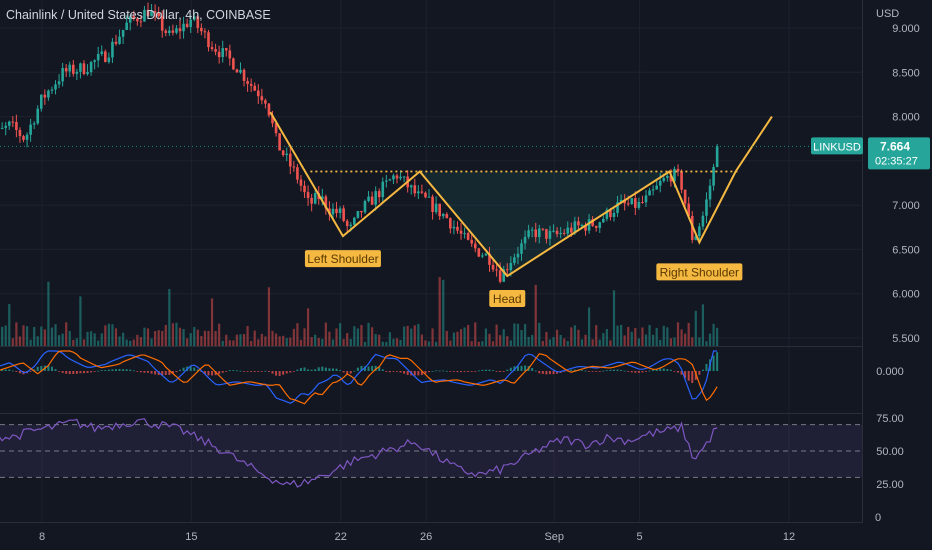 Image resolution: width=932 pixels, height=550 pixels. I want to click on time-scale, so click(466, 536).